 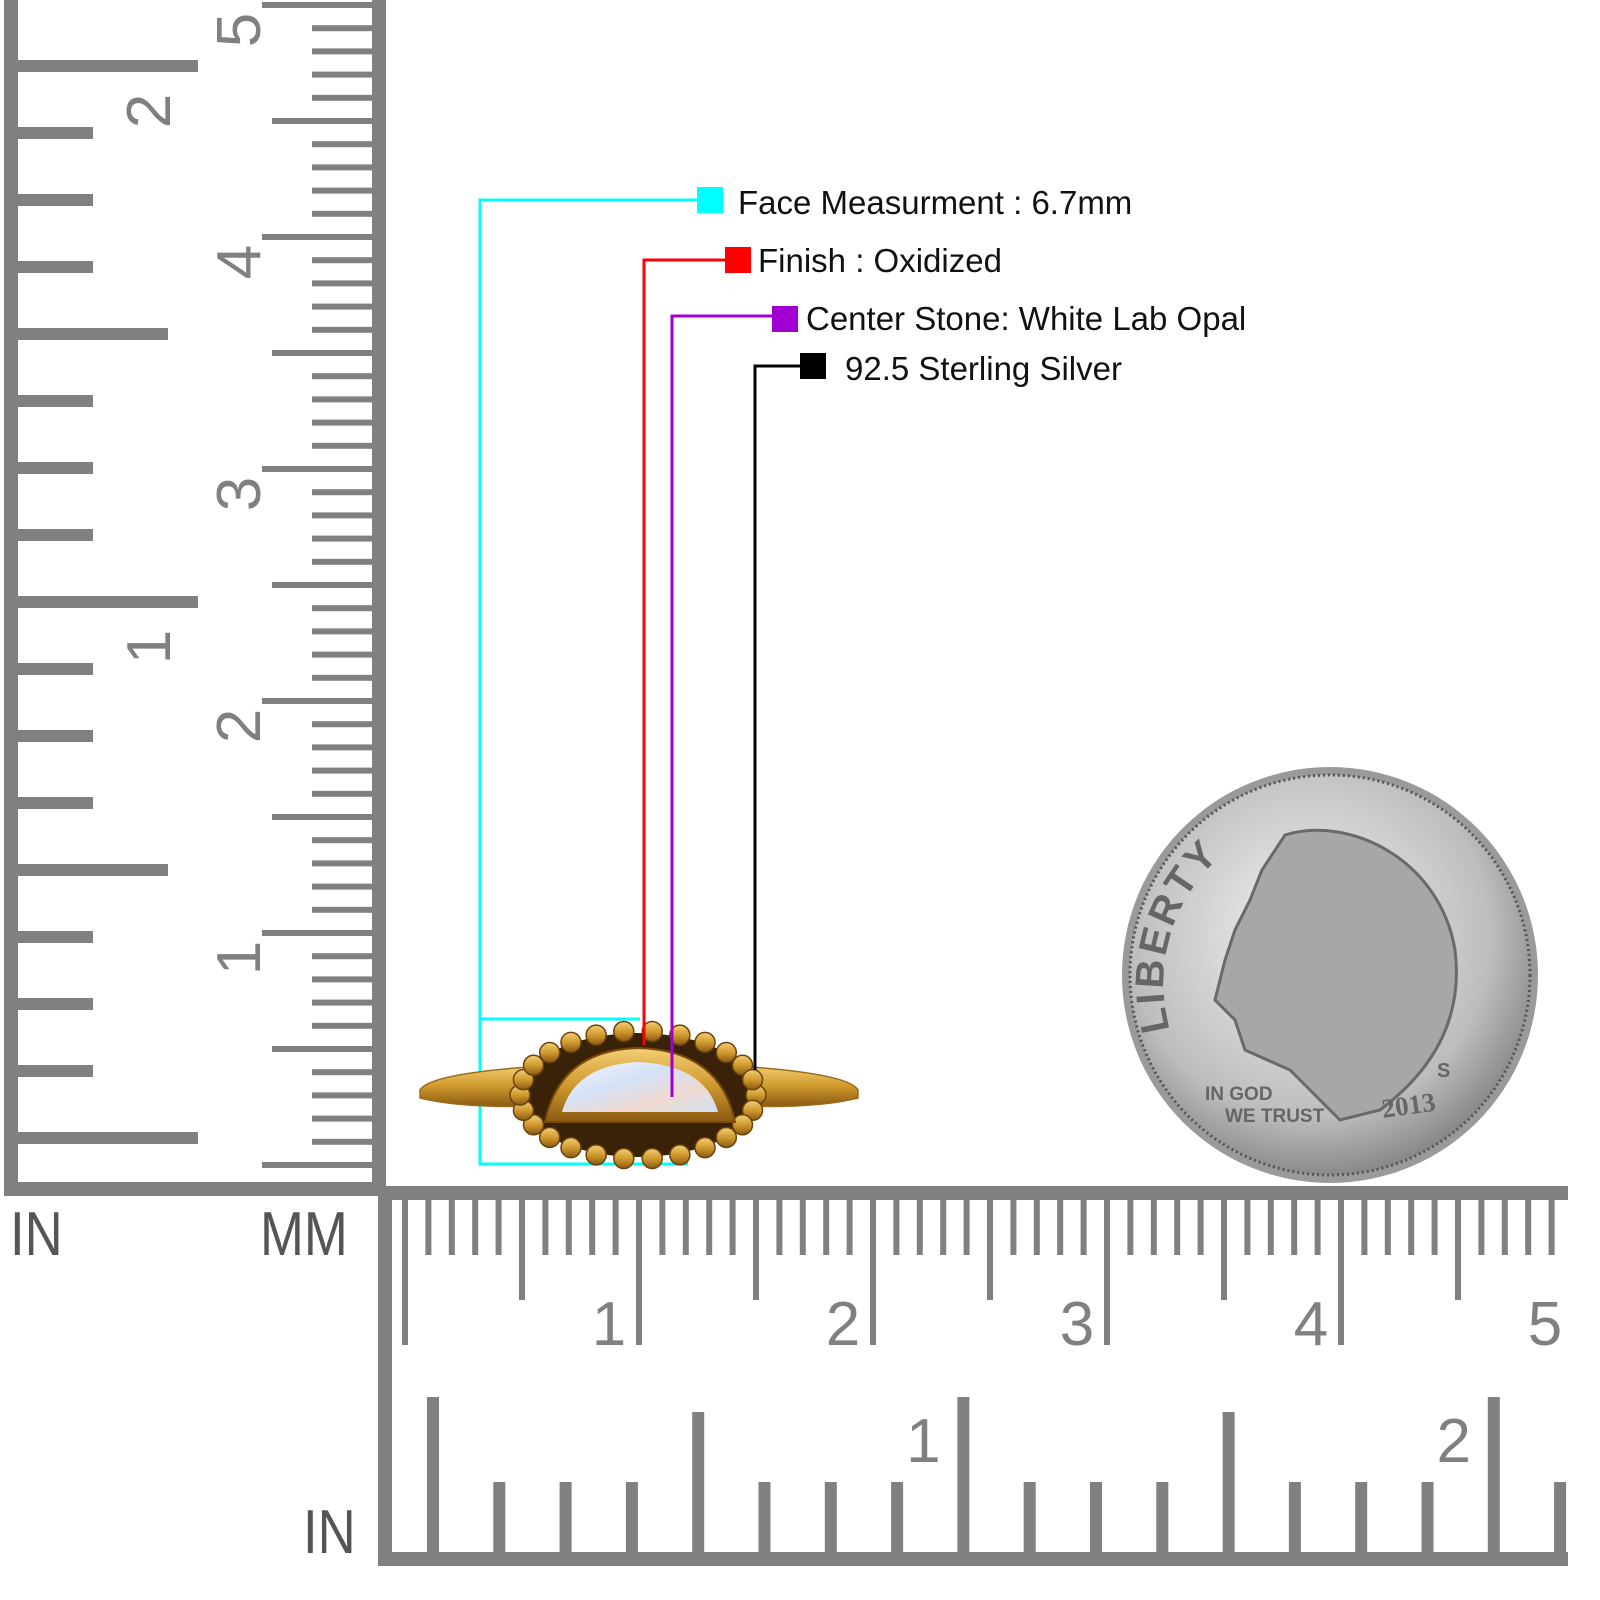 What do you see at coordinates (923, 1441) in the screenshot?
I see `inch-label: 1` at bounding box center [923, 1441].